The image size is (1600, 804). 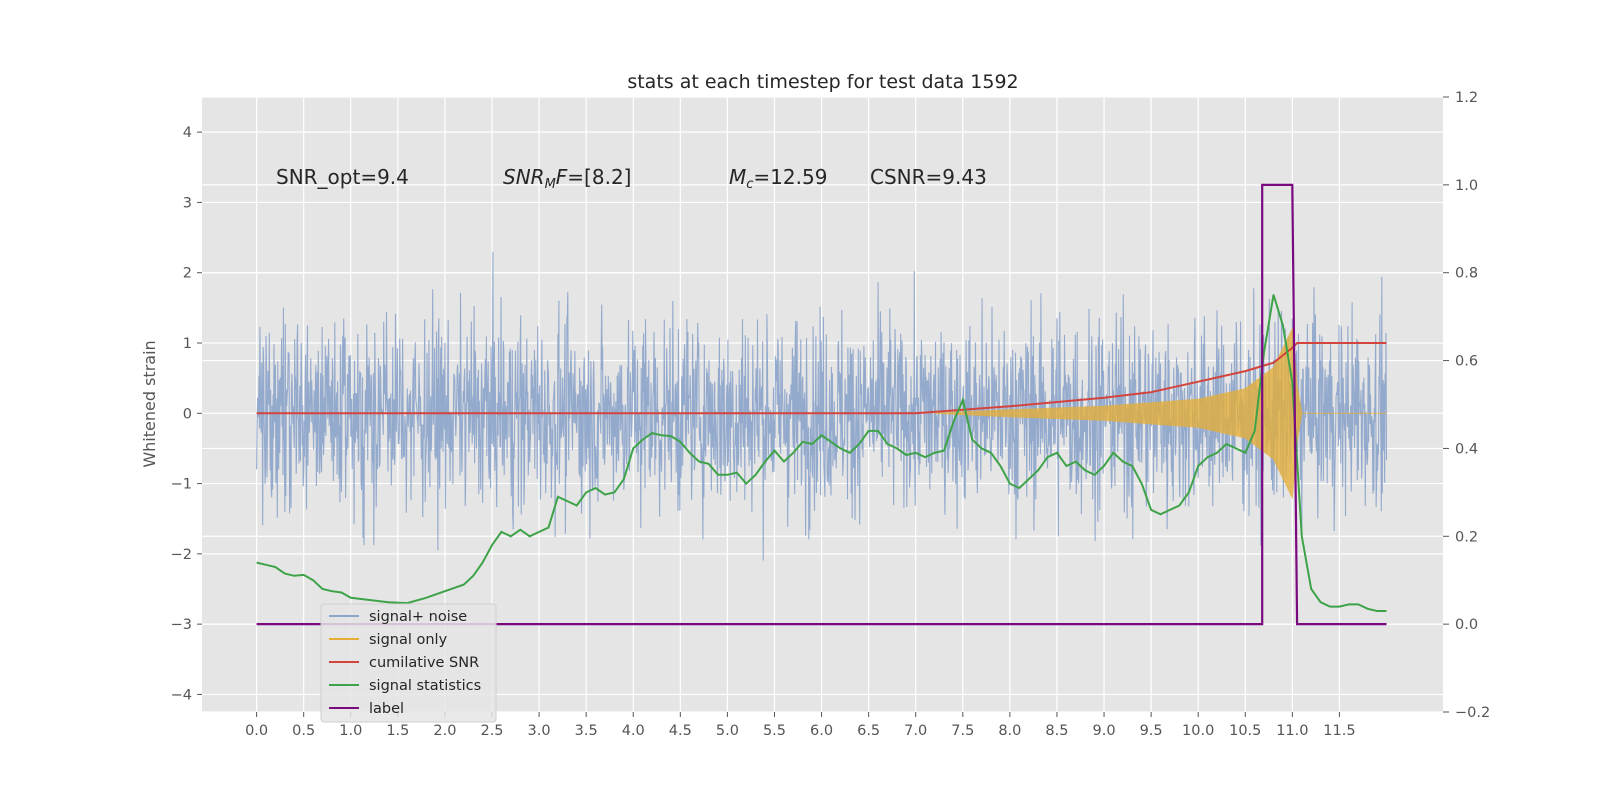 What do you see at coordinates (187, 274) in the screenshot?
I see `y-tick-label: 2` at bounding box center [187, 274].